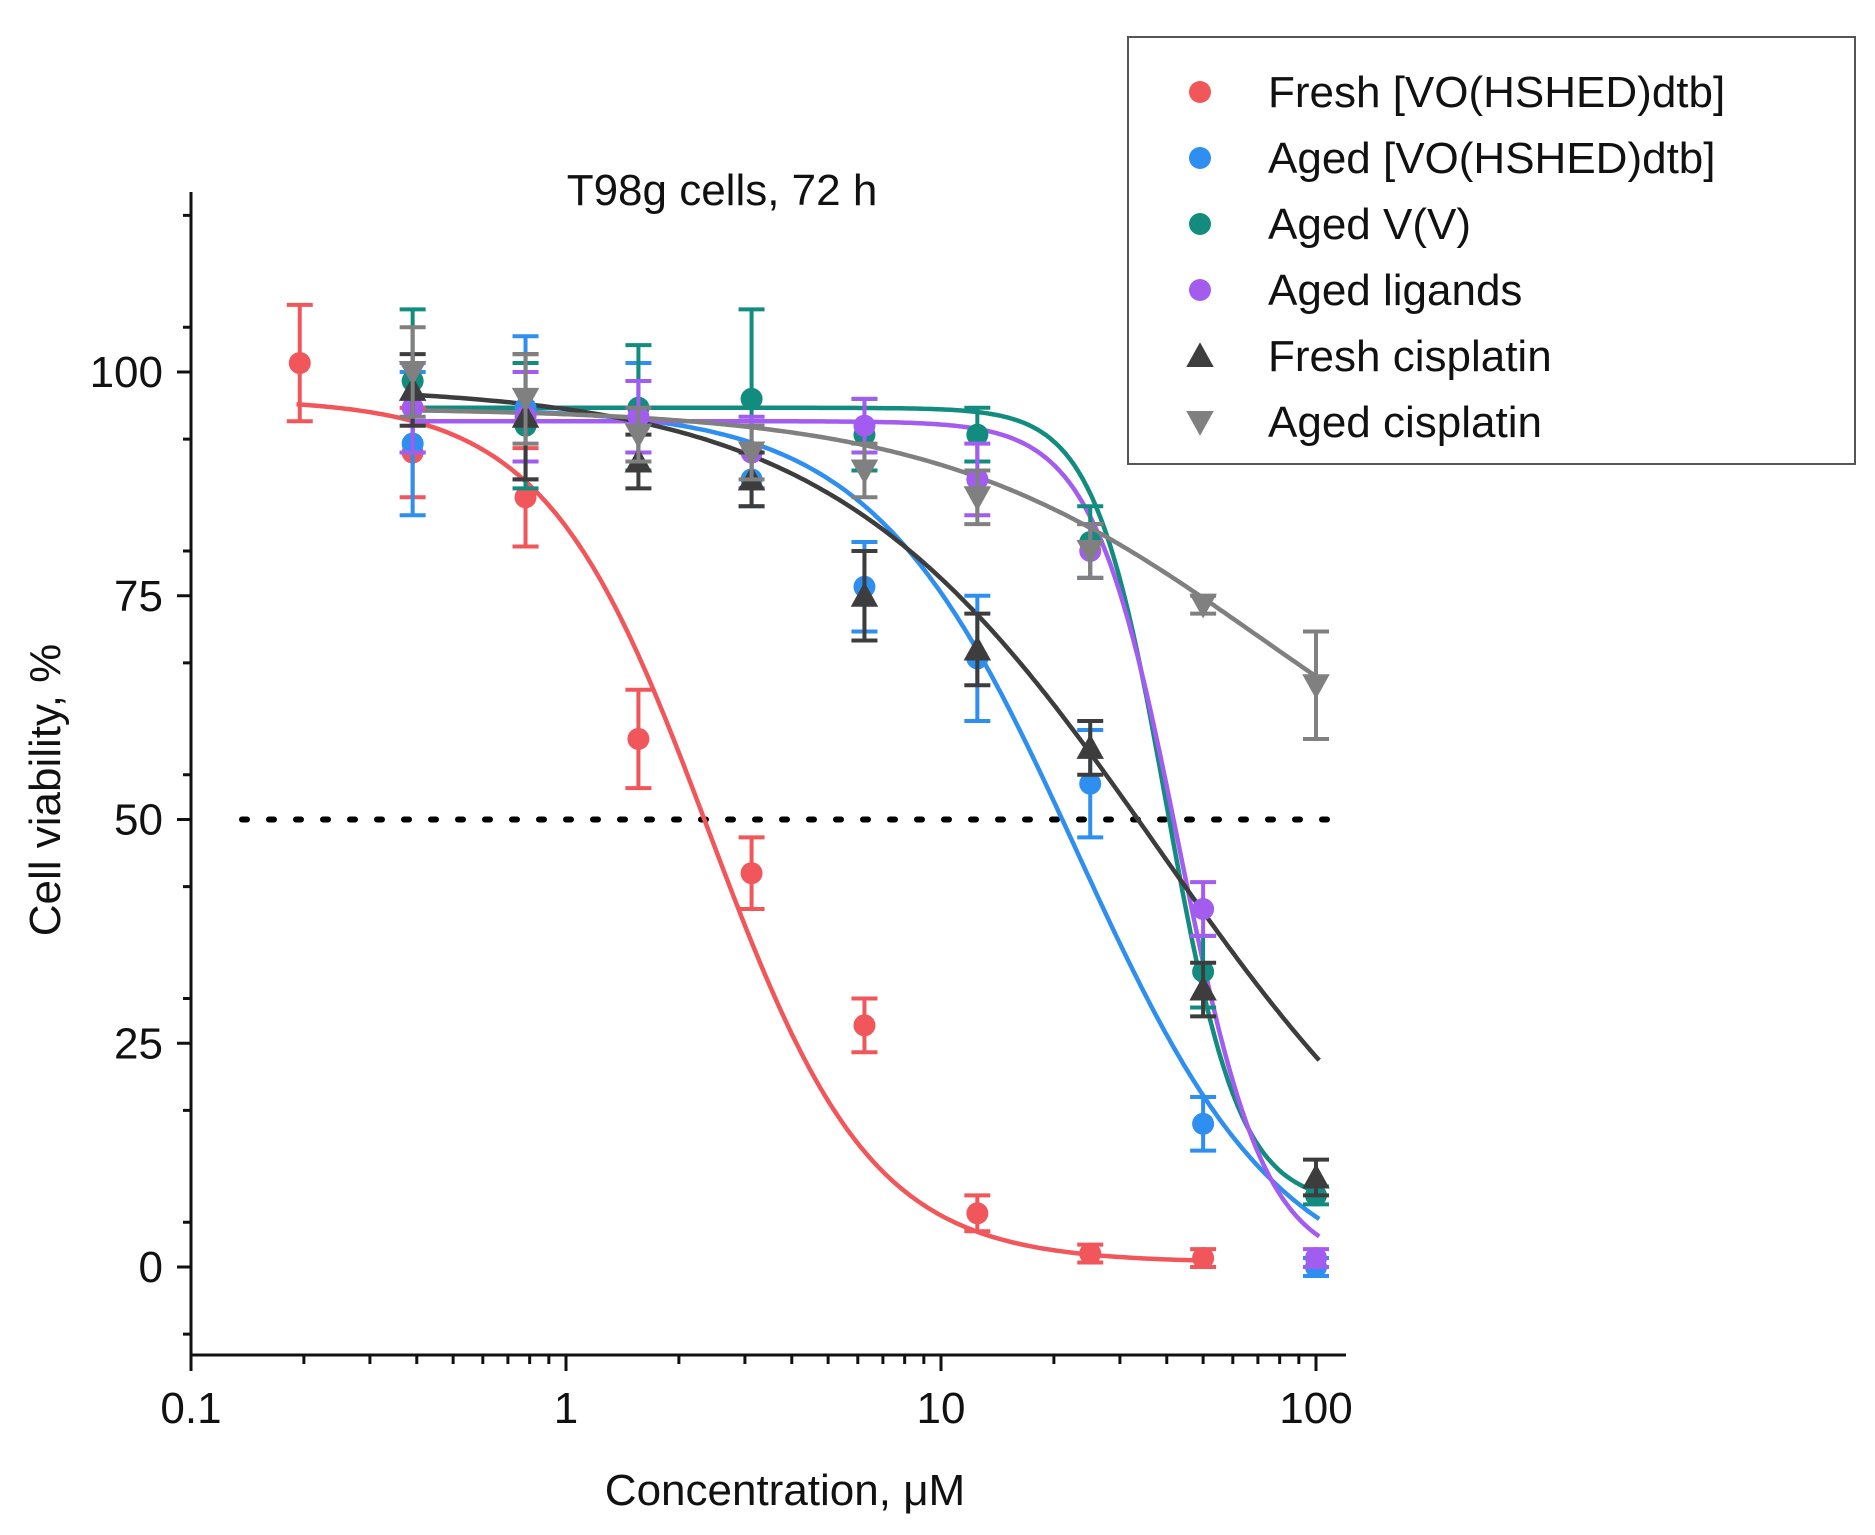 This screenshot has width=1875, height=1535. I want to click on series-group, so click(864, 533).